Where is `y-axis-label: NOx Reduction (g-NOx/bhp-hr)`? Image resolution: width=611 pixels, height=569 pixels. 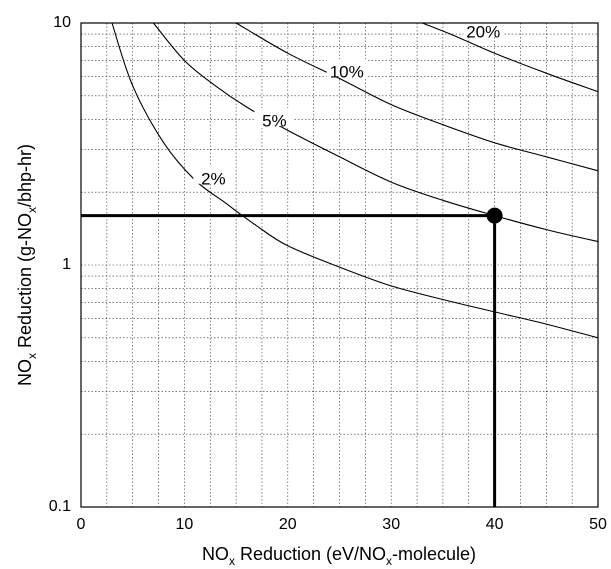 y-axis-label: NOx Reduction (g-NOx/bhp-hr) is located at coordinates (27, 265).